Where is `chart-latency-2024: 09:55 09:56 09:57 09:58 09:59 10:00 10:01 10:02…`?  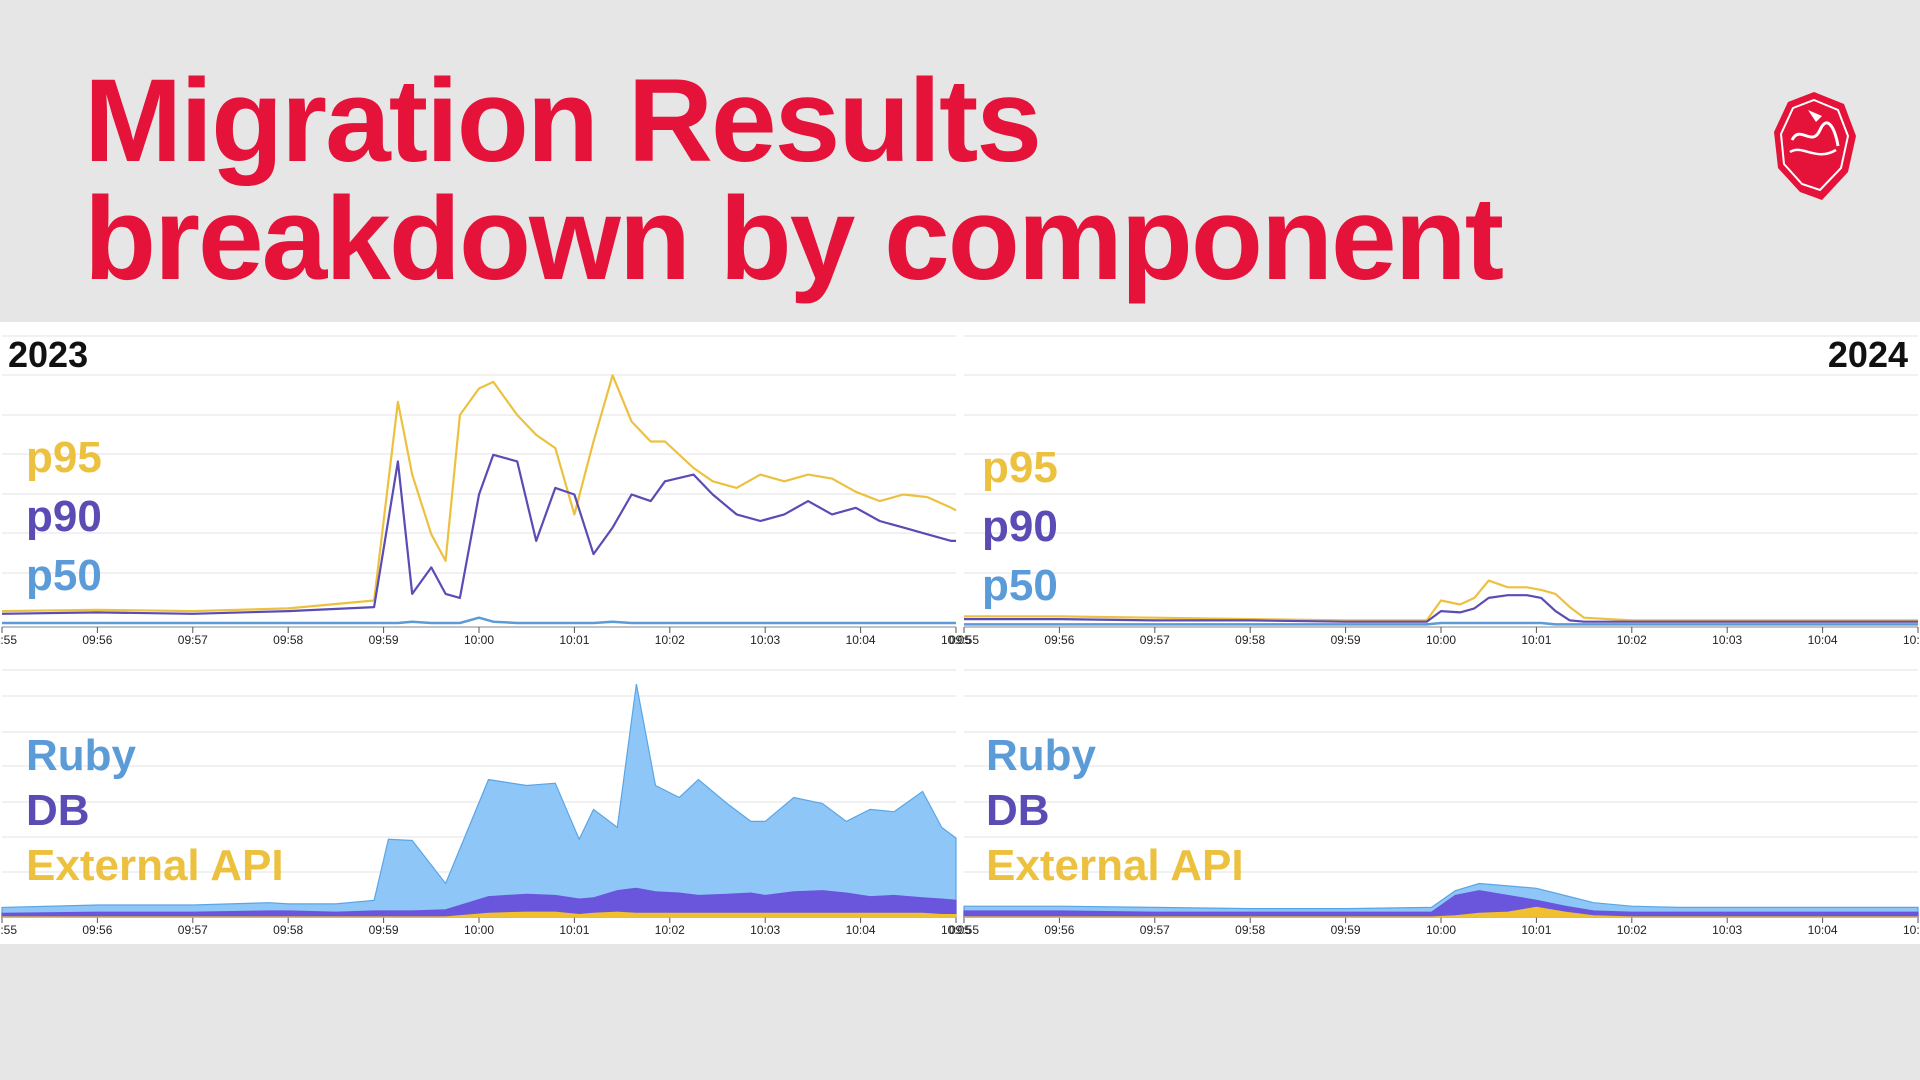 chart-latency-2024: 09:55 09:56 09:57 09:58 09:59 10:00 10:01 10:02… is located at coordinates (1434, 490).